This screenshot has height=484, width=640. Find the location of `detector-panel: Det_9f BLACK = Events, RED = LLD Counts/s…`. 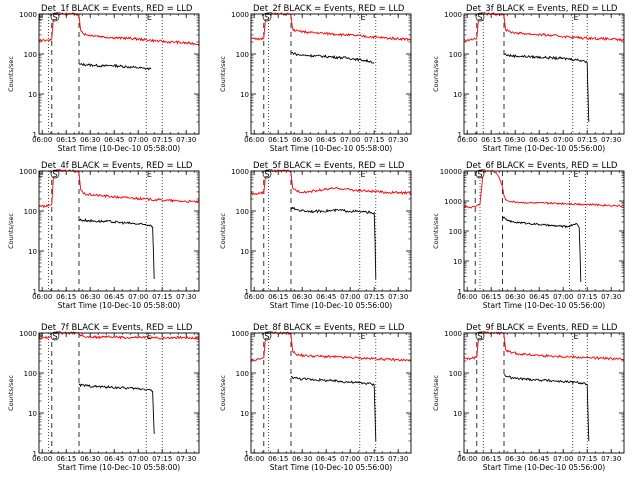

detector-panel: Det_9f BLACK = Events, RED = LLD Counts/s… is located at coordinates (528, 397).